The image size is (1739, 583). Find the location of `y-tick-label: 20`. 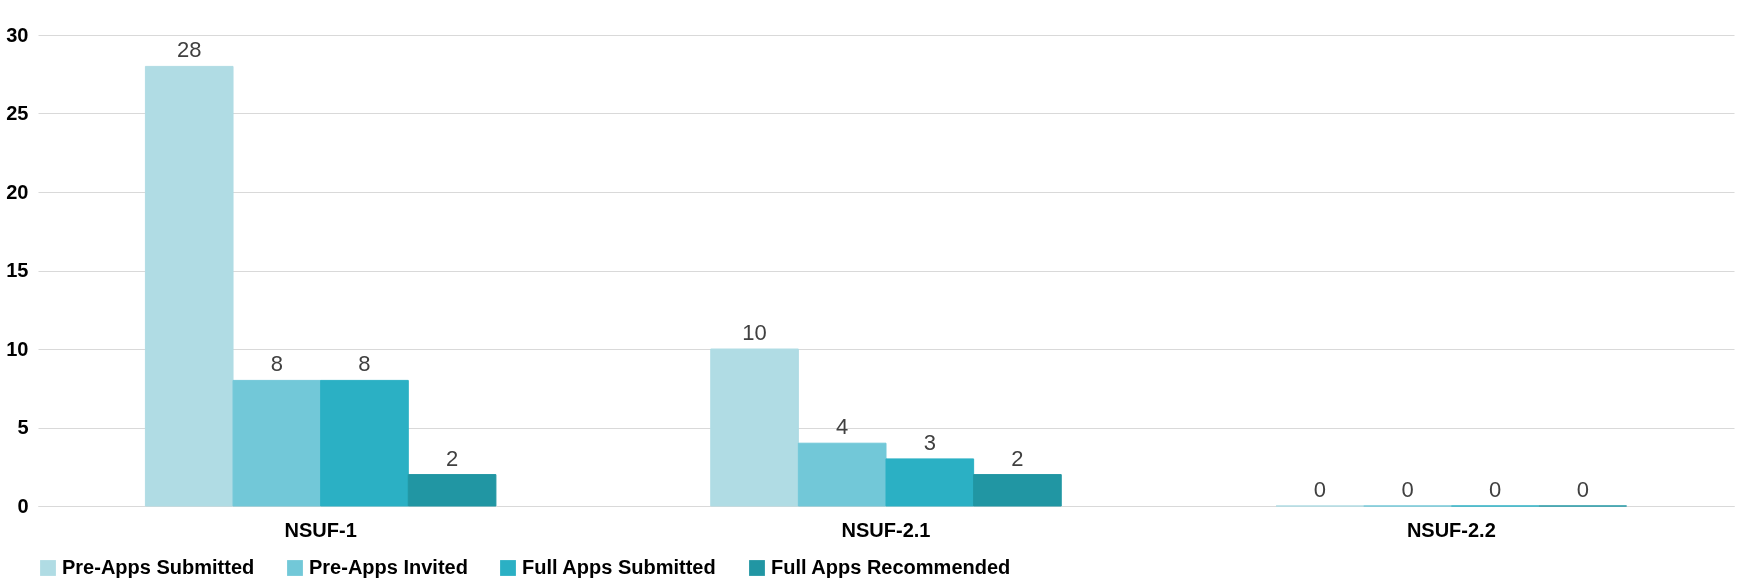

y-tick-label: 20 is located at coordinates (17, 191).